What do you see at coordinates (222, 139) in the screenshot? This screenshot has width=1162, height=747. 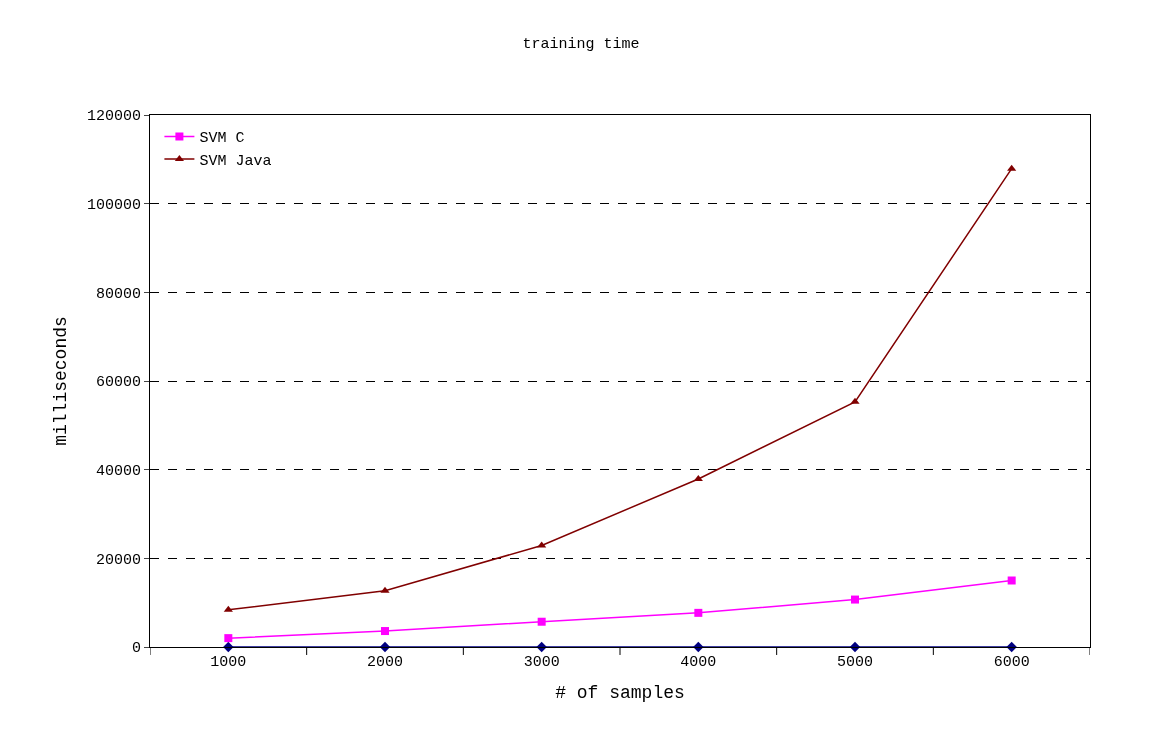 I see `legend-label: SVM C` at bounding box center [222, 139].